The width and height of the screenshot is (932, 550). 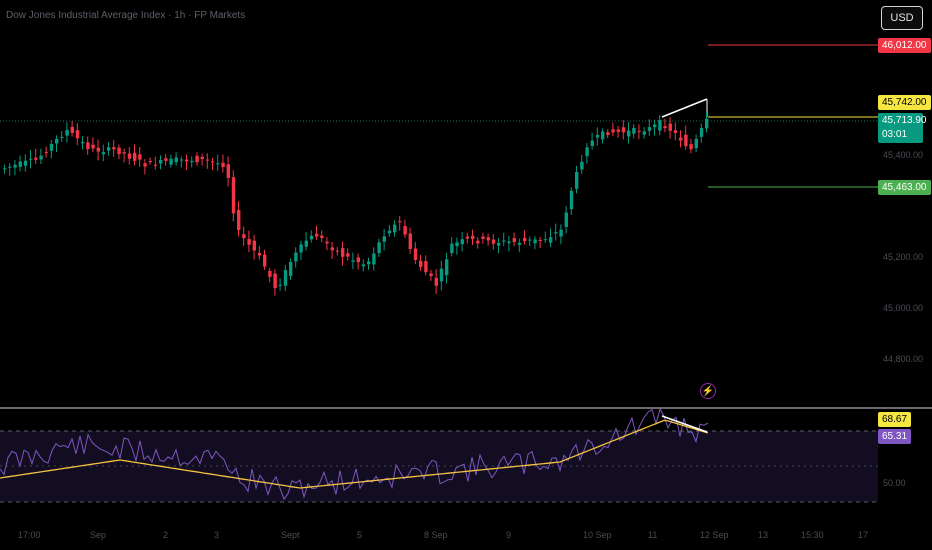 What do you see at coordinates (597, 535) in the screenshot?
I see `time-axis-label: 10 Sep` at bounding box center [597, 535].